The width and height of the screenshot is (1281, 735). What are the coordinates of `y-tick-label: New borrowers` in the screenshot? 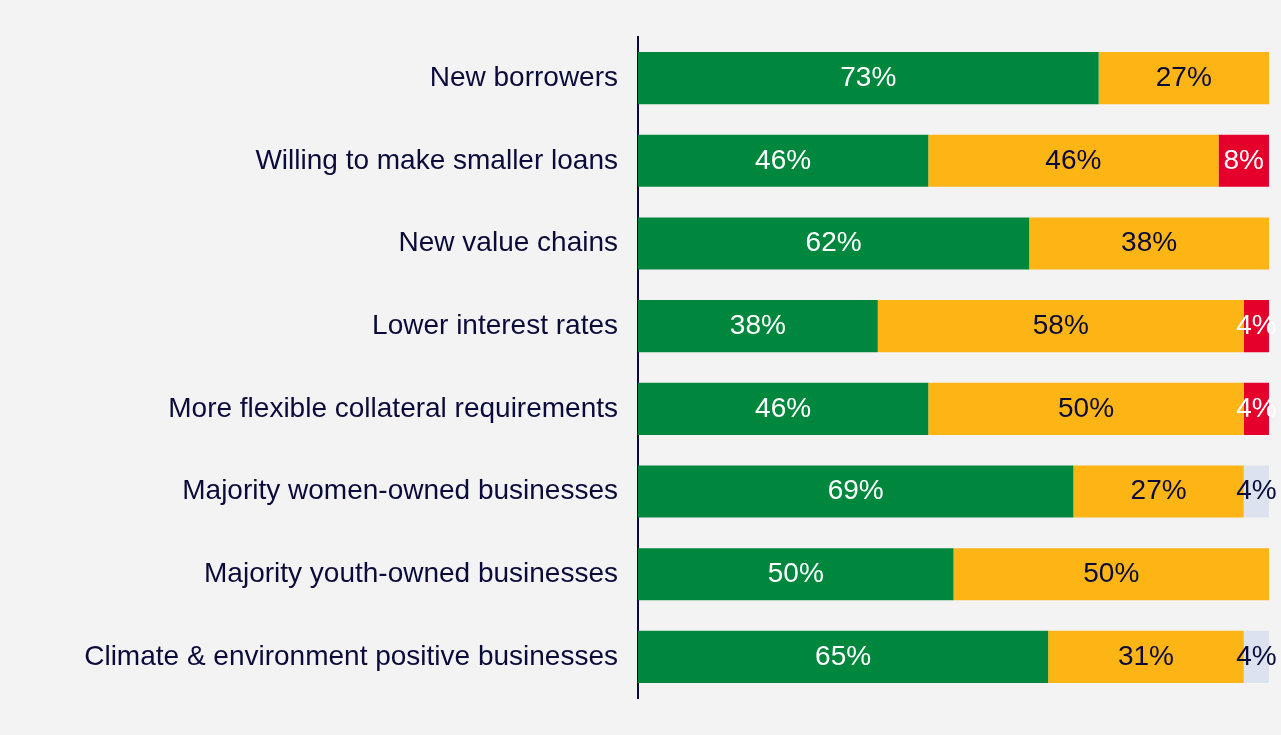 It's located at (523, 76).